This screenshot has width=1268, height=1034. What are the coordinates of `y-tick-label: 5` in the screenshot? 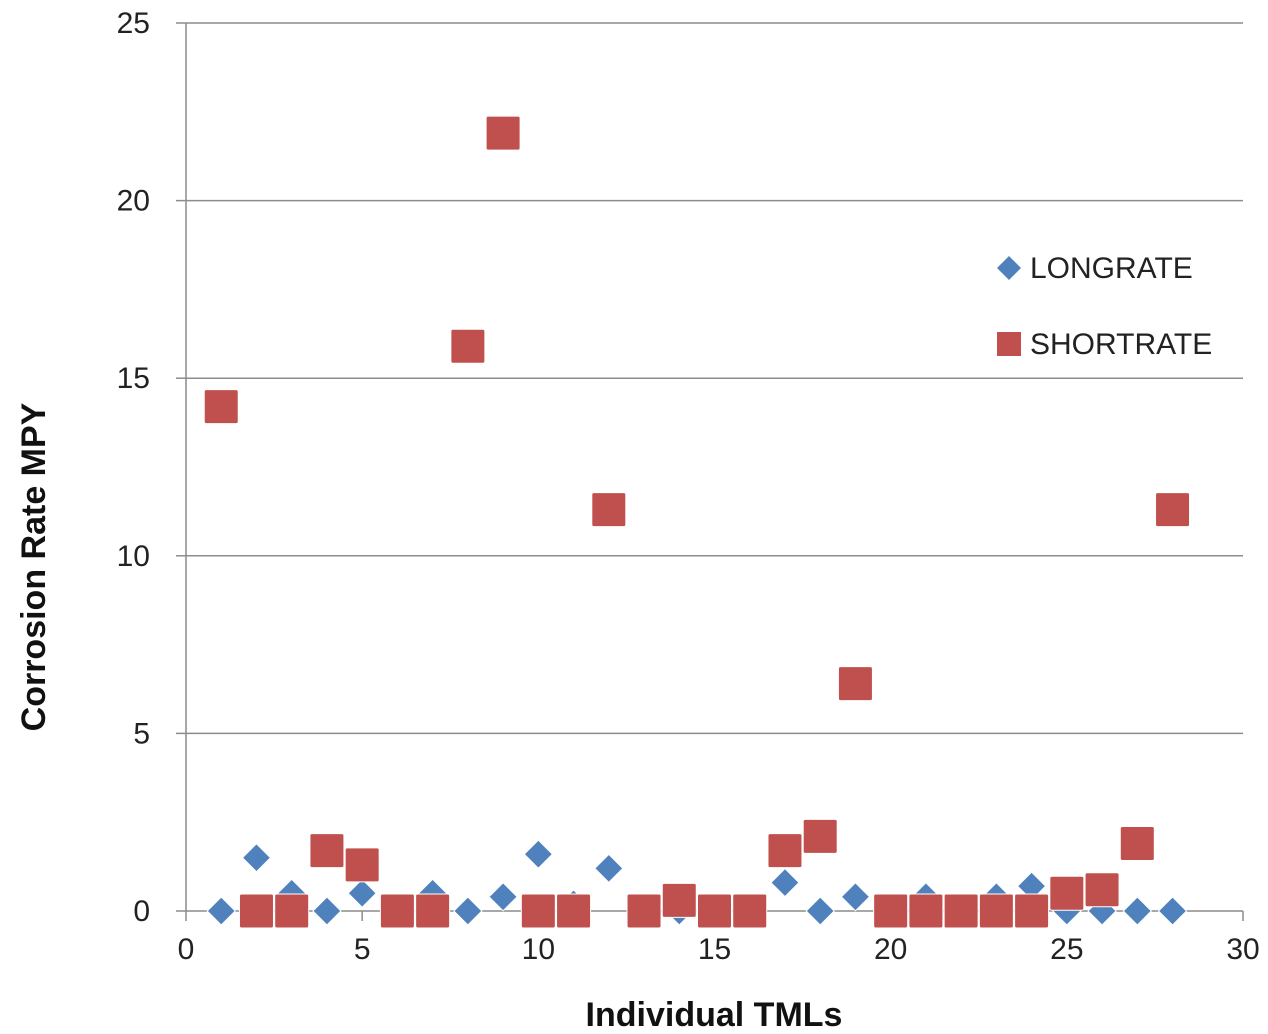 It's located at (141, 733).